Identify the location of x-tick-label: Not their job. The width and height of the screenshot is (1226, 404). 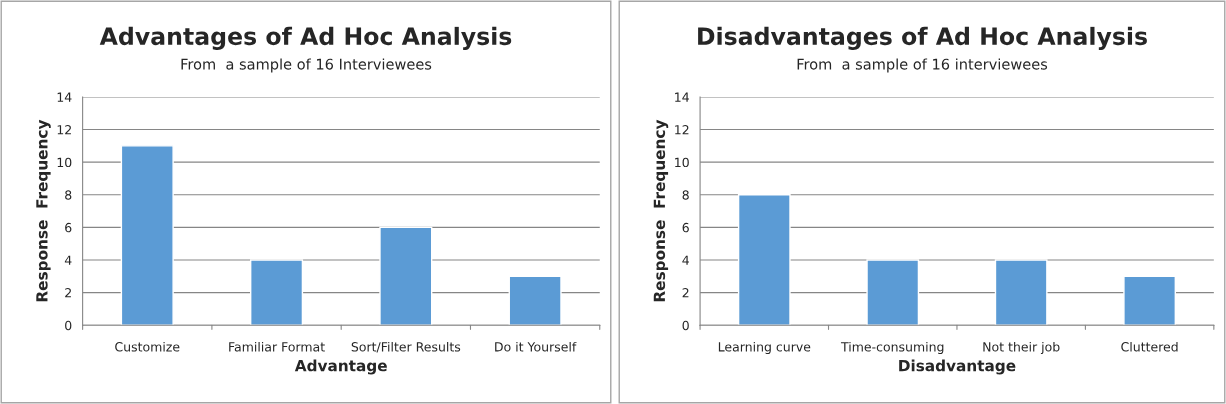
(1021, 347).